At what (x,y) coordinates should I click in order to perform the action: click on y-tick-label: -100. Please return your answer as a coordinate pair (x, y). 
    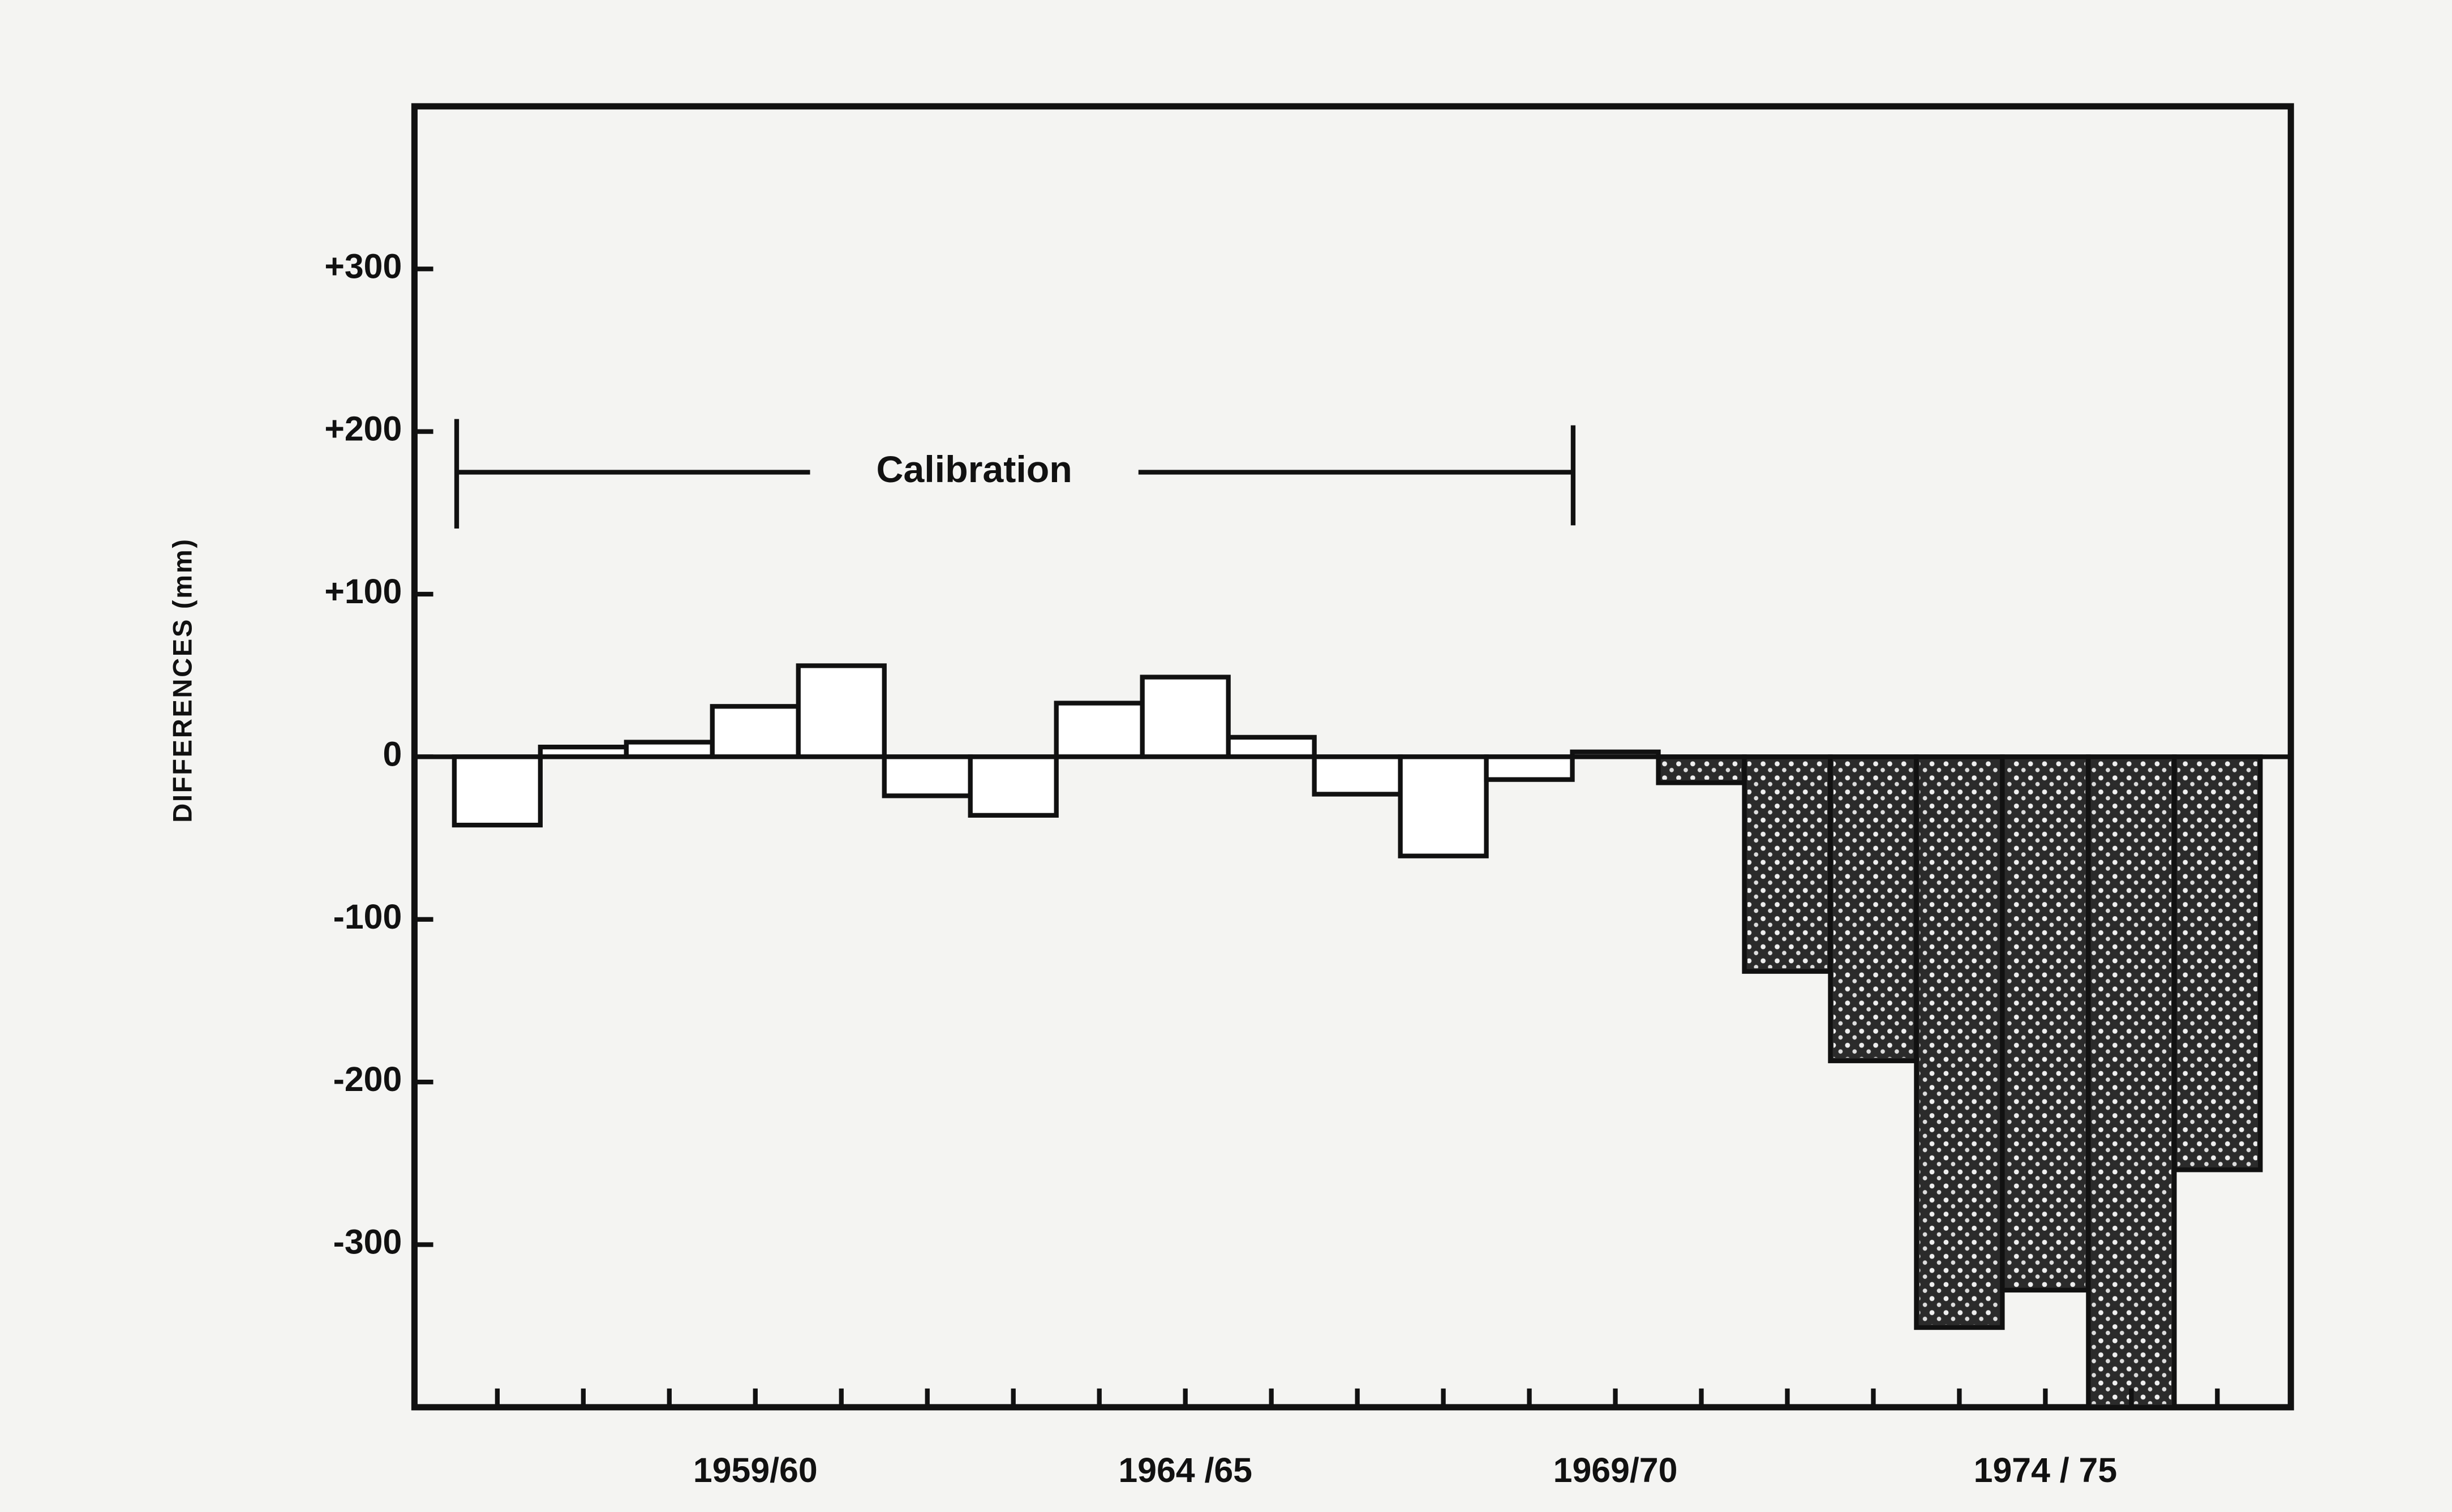
    Looking at the image, I should click on (367, 916).